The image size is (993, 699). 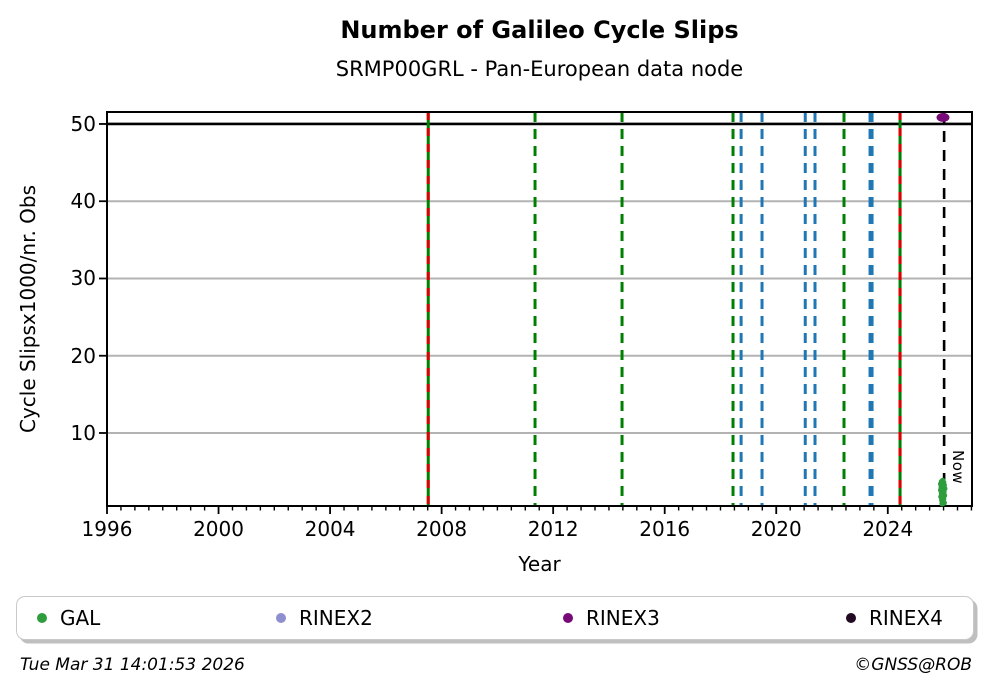 What do you see at coordinates (330, 529) in the screenshot?
I see `x-tick-label: 2004` at bounding box center [330, 529].